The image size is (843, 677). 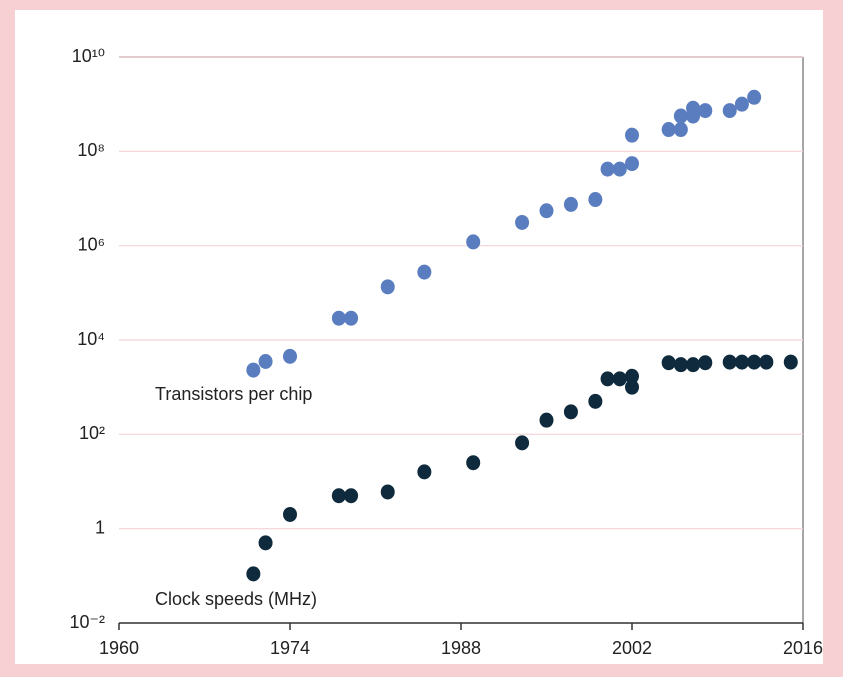 What do you see at coordinates (461, 648) in the screenshot?
I see `x-tick-label: 1988` at bounding box center [461, 648].